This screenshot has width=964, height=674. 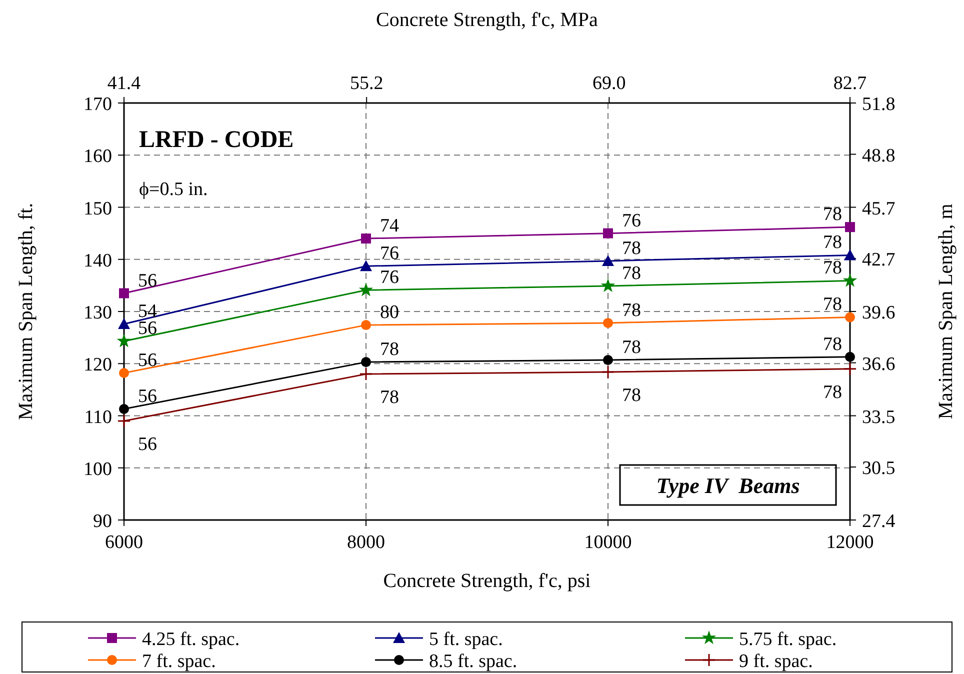 I want to click on x-tick-label: 10000, so click(x=608, y=542).